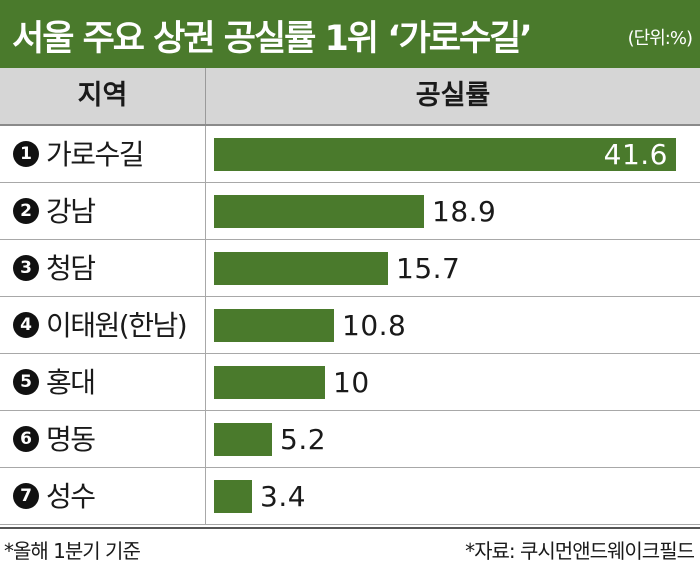 This screenshot has width=700, height=571. I want to click on rank-badge: 2, so click(26, 211).